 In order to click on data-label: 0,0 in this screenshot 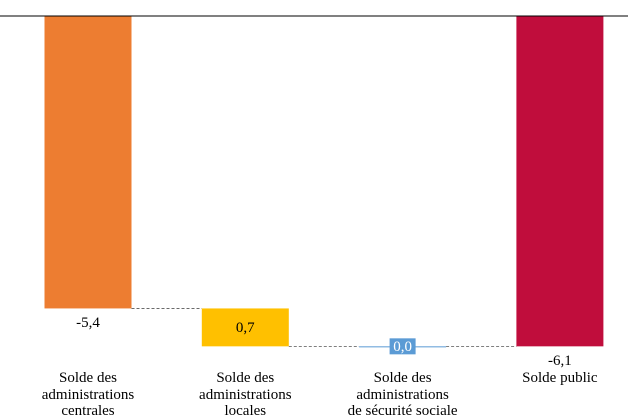, I will do `click(402, 347)`.